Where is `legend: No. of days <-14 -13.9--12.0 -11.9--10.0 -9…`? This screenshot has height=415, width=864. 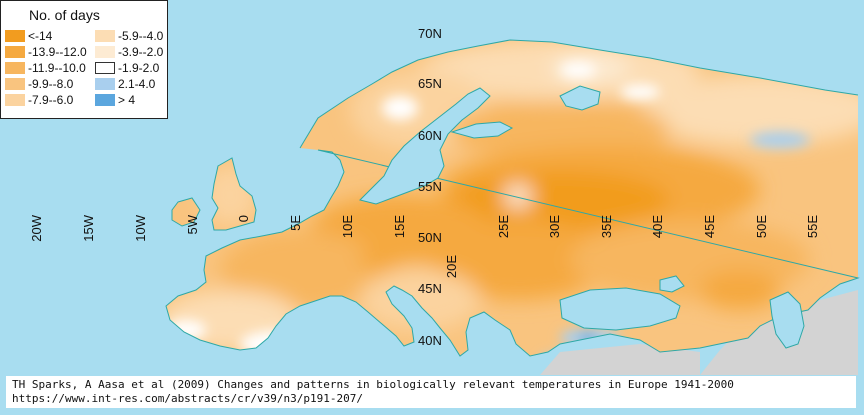 legend: No. of days <-14 -13.9--12.0 -11.9--10.0 -9… is located at coordinates (84, 59).